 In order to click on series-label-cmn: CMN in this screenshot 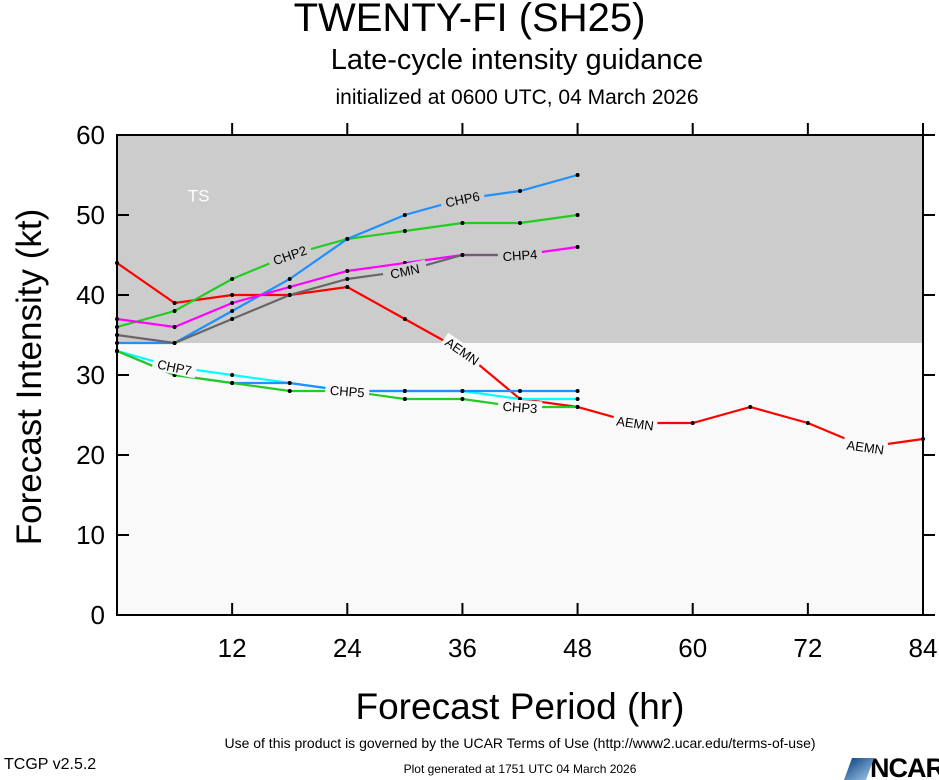, I will do `click(404, 271)`.